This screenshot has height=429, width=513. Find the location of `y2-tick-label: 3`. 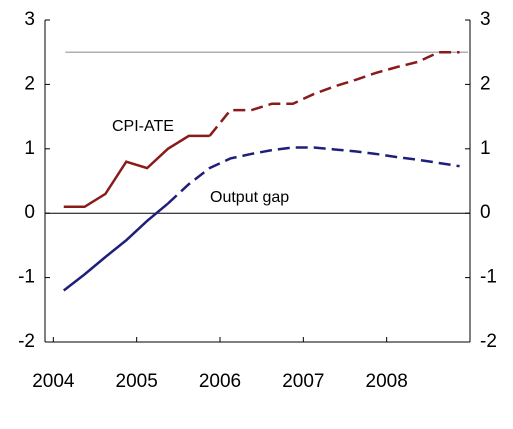

y2-tick-label: 3 is located at coordinates (485, 19).